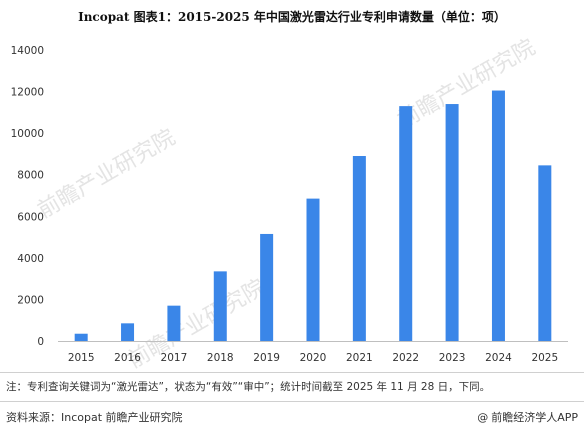 This screenshot has height=430, width=584. I want to click on at-icon: @, so click(483, 417).